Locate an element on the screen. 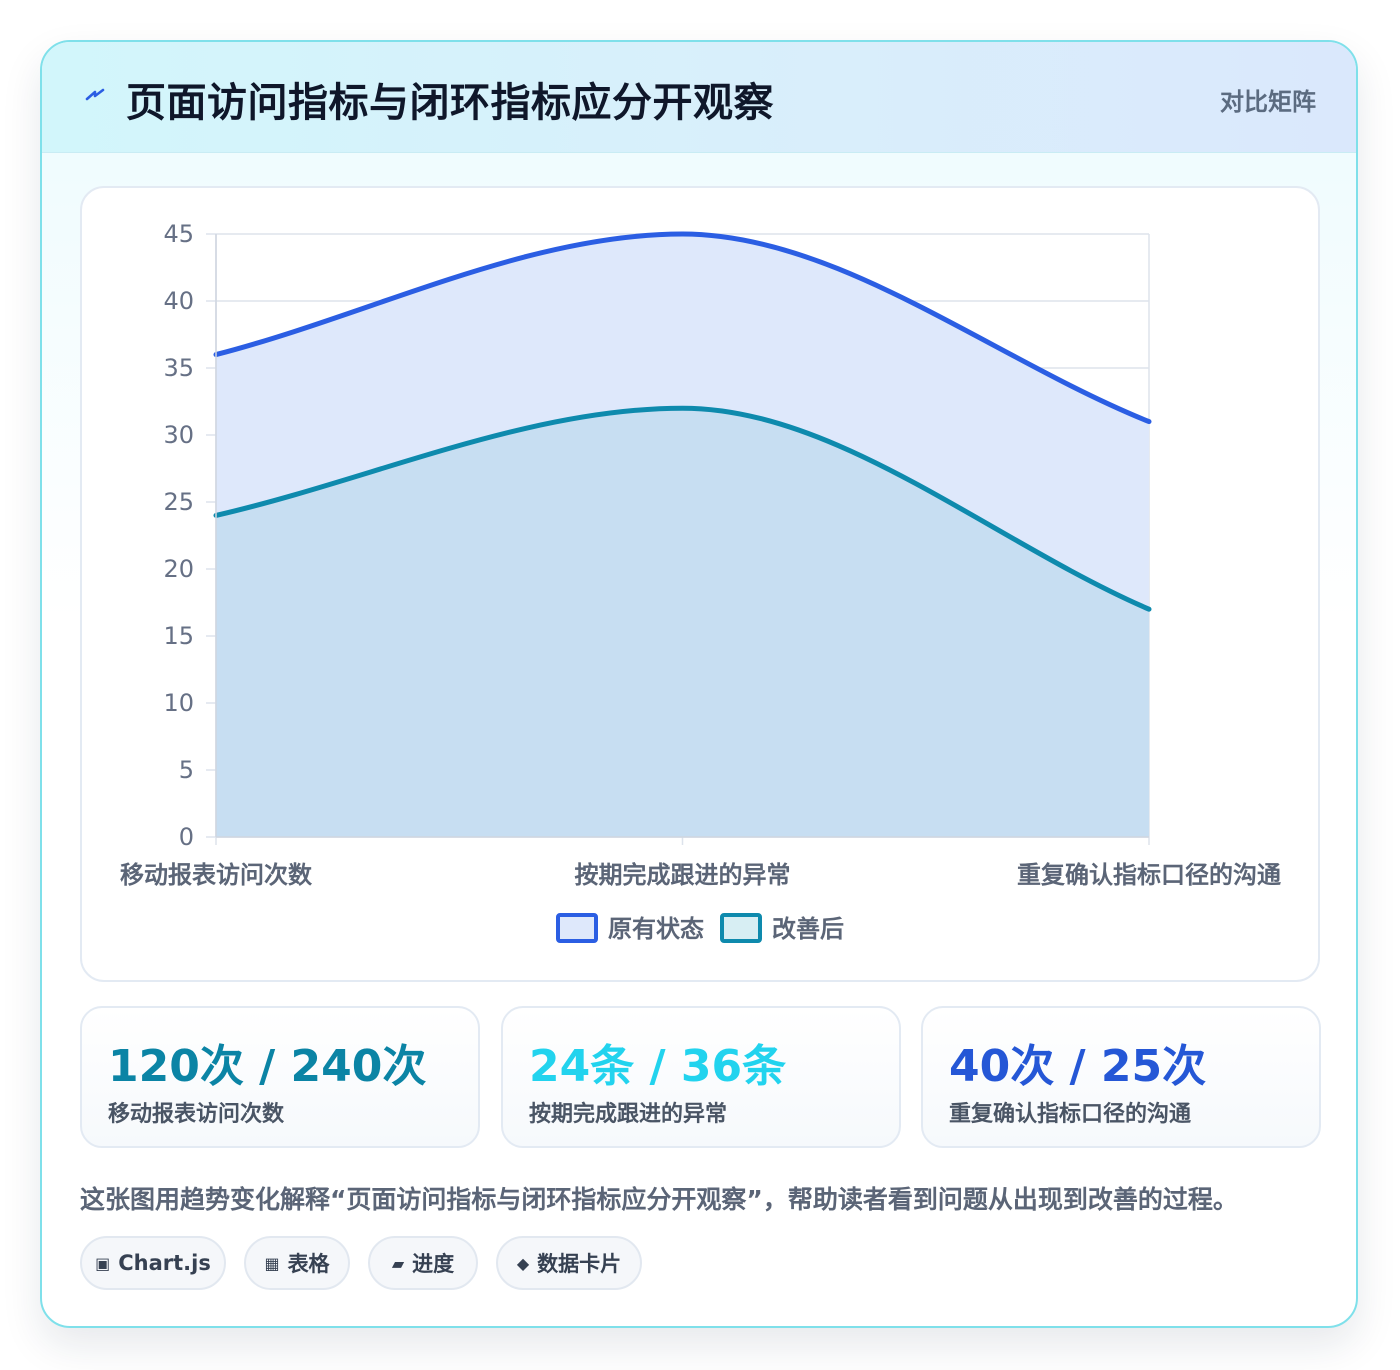 The height and width of the screenshot is (1370, 1400). y-tick-label: 10 is located at coordinates (178, 703).